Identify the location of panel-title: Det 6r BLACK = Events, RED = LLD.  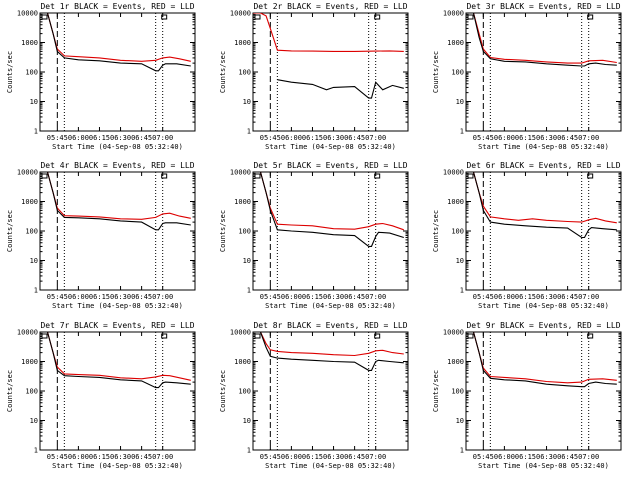
(543, 165).